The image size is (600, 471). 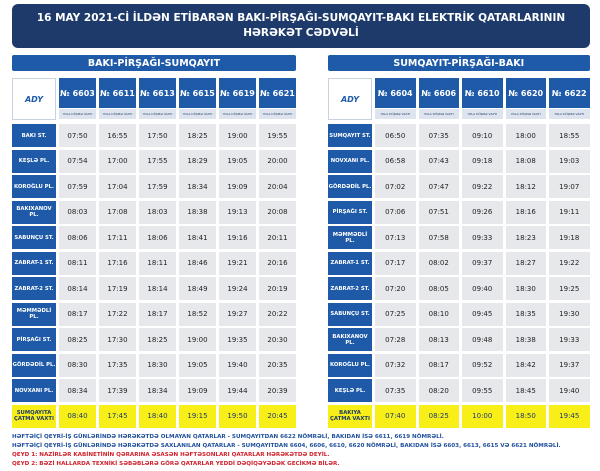 I want to click on time-cell: 19:33, so click(x=569, y=339).